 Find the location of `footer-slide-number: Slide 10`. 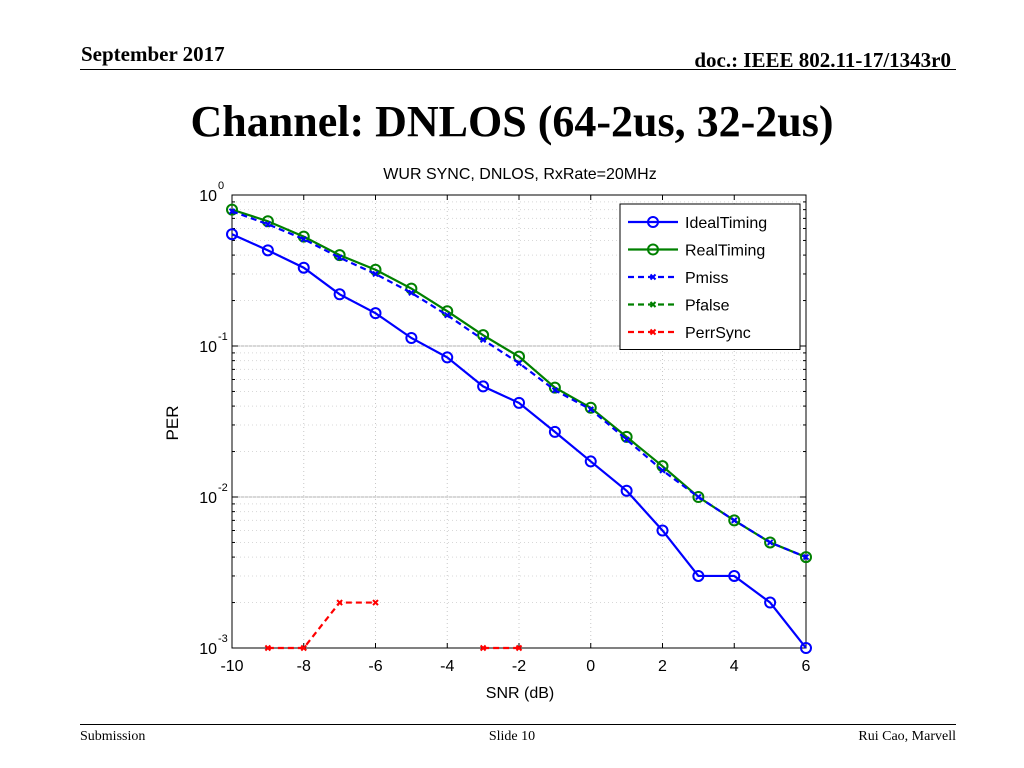

footer-slide-number: Slide 10 is located at coordinates (512, 736).